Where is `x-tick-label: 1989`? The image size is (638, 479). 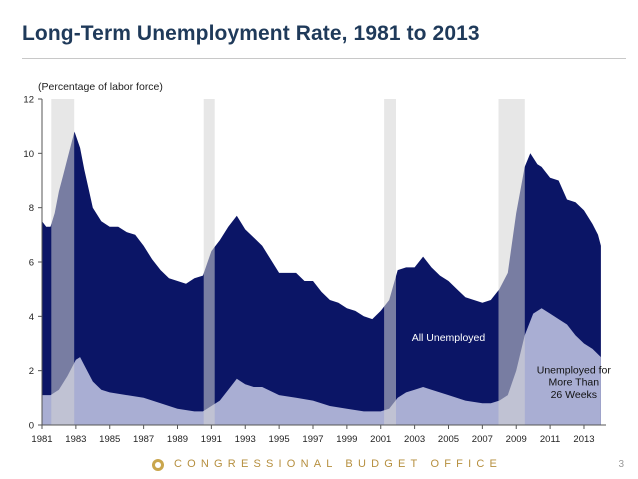
x-tick-label: 1989 is located at coordinates (177, 439).